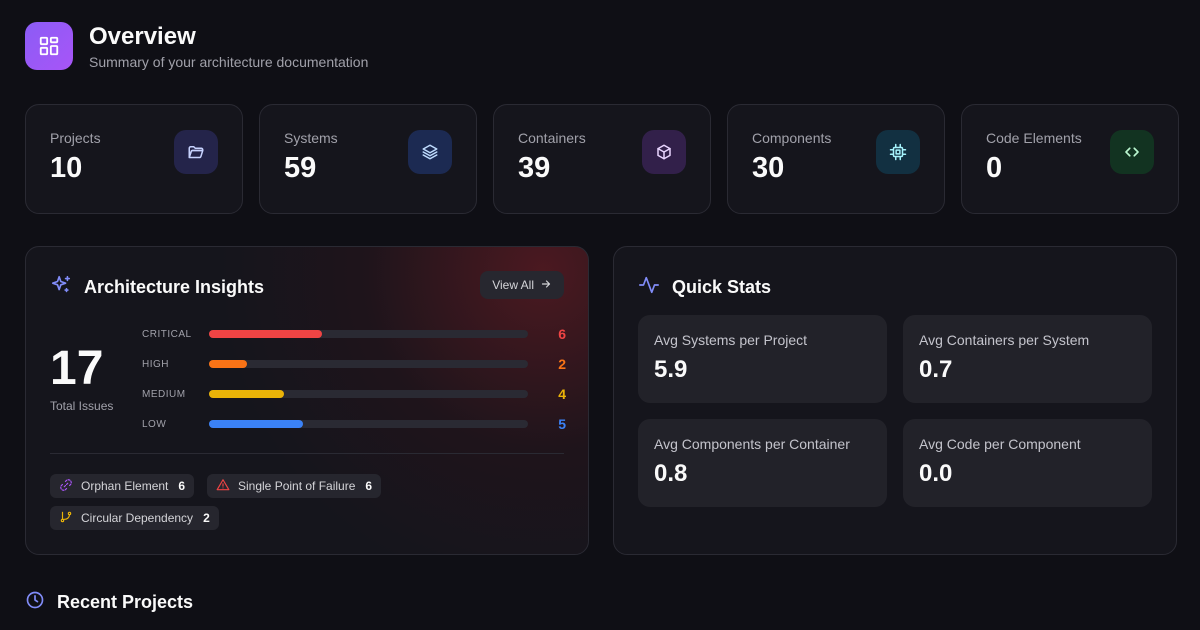 This screenshot has height=630, width=1200. I want to click on chip-count: 2, so click(206, 518).